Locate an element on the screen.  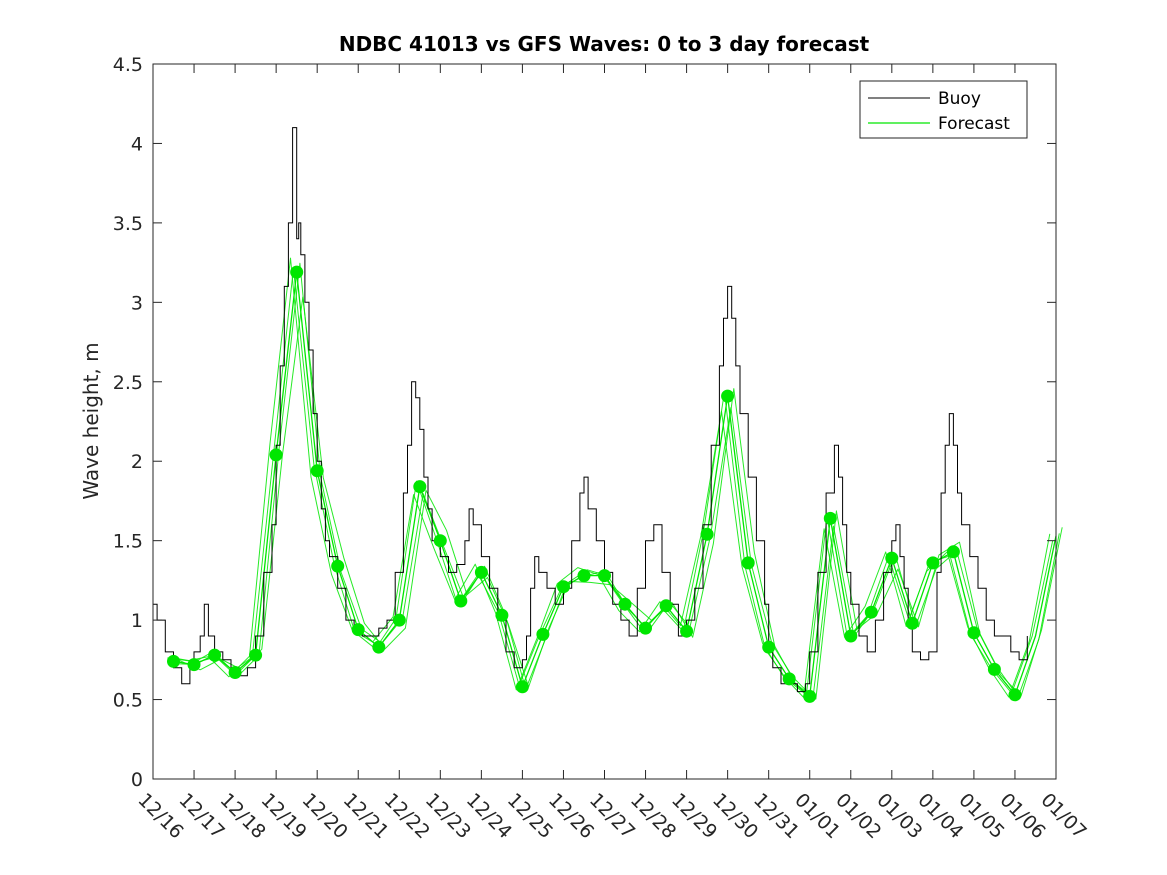
legend: Buoy Forecast is located at coordinates (943, 109).